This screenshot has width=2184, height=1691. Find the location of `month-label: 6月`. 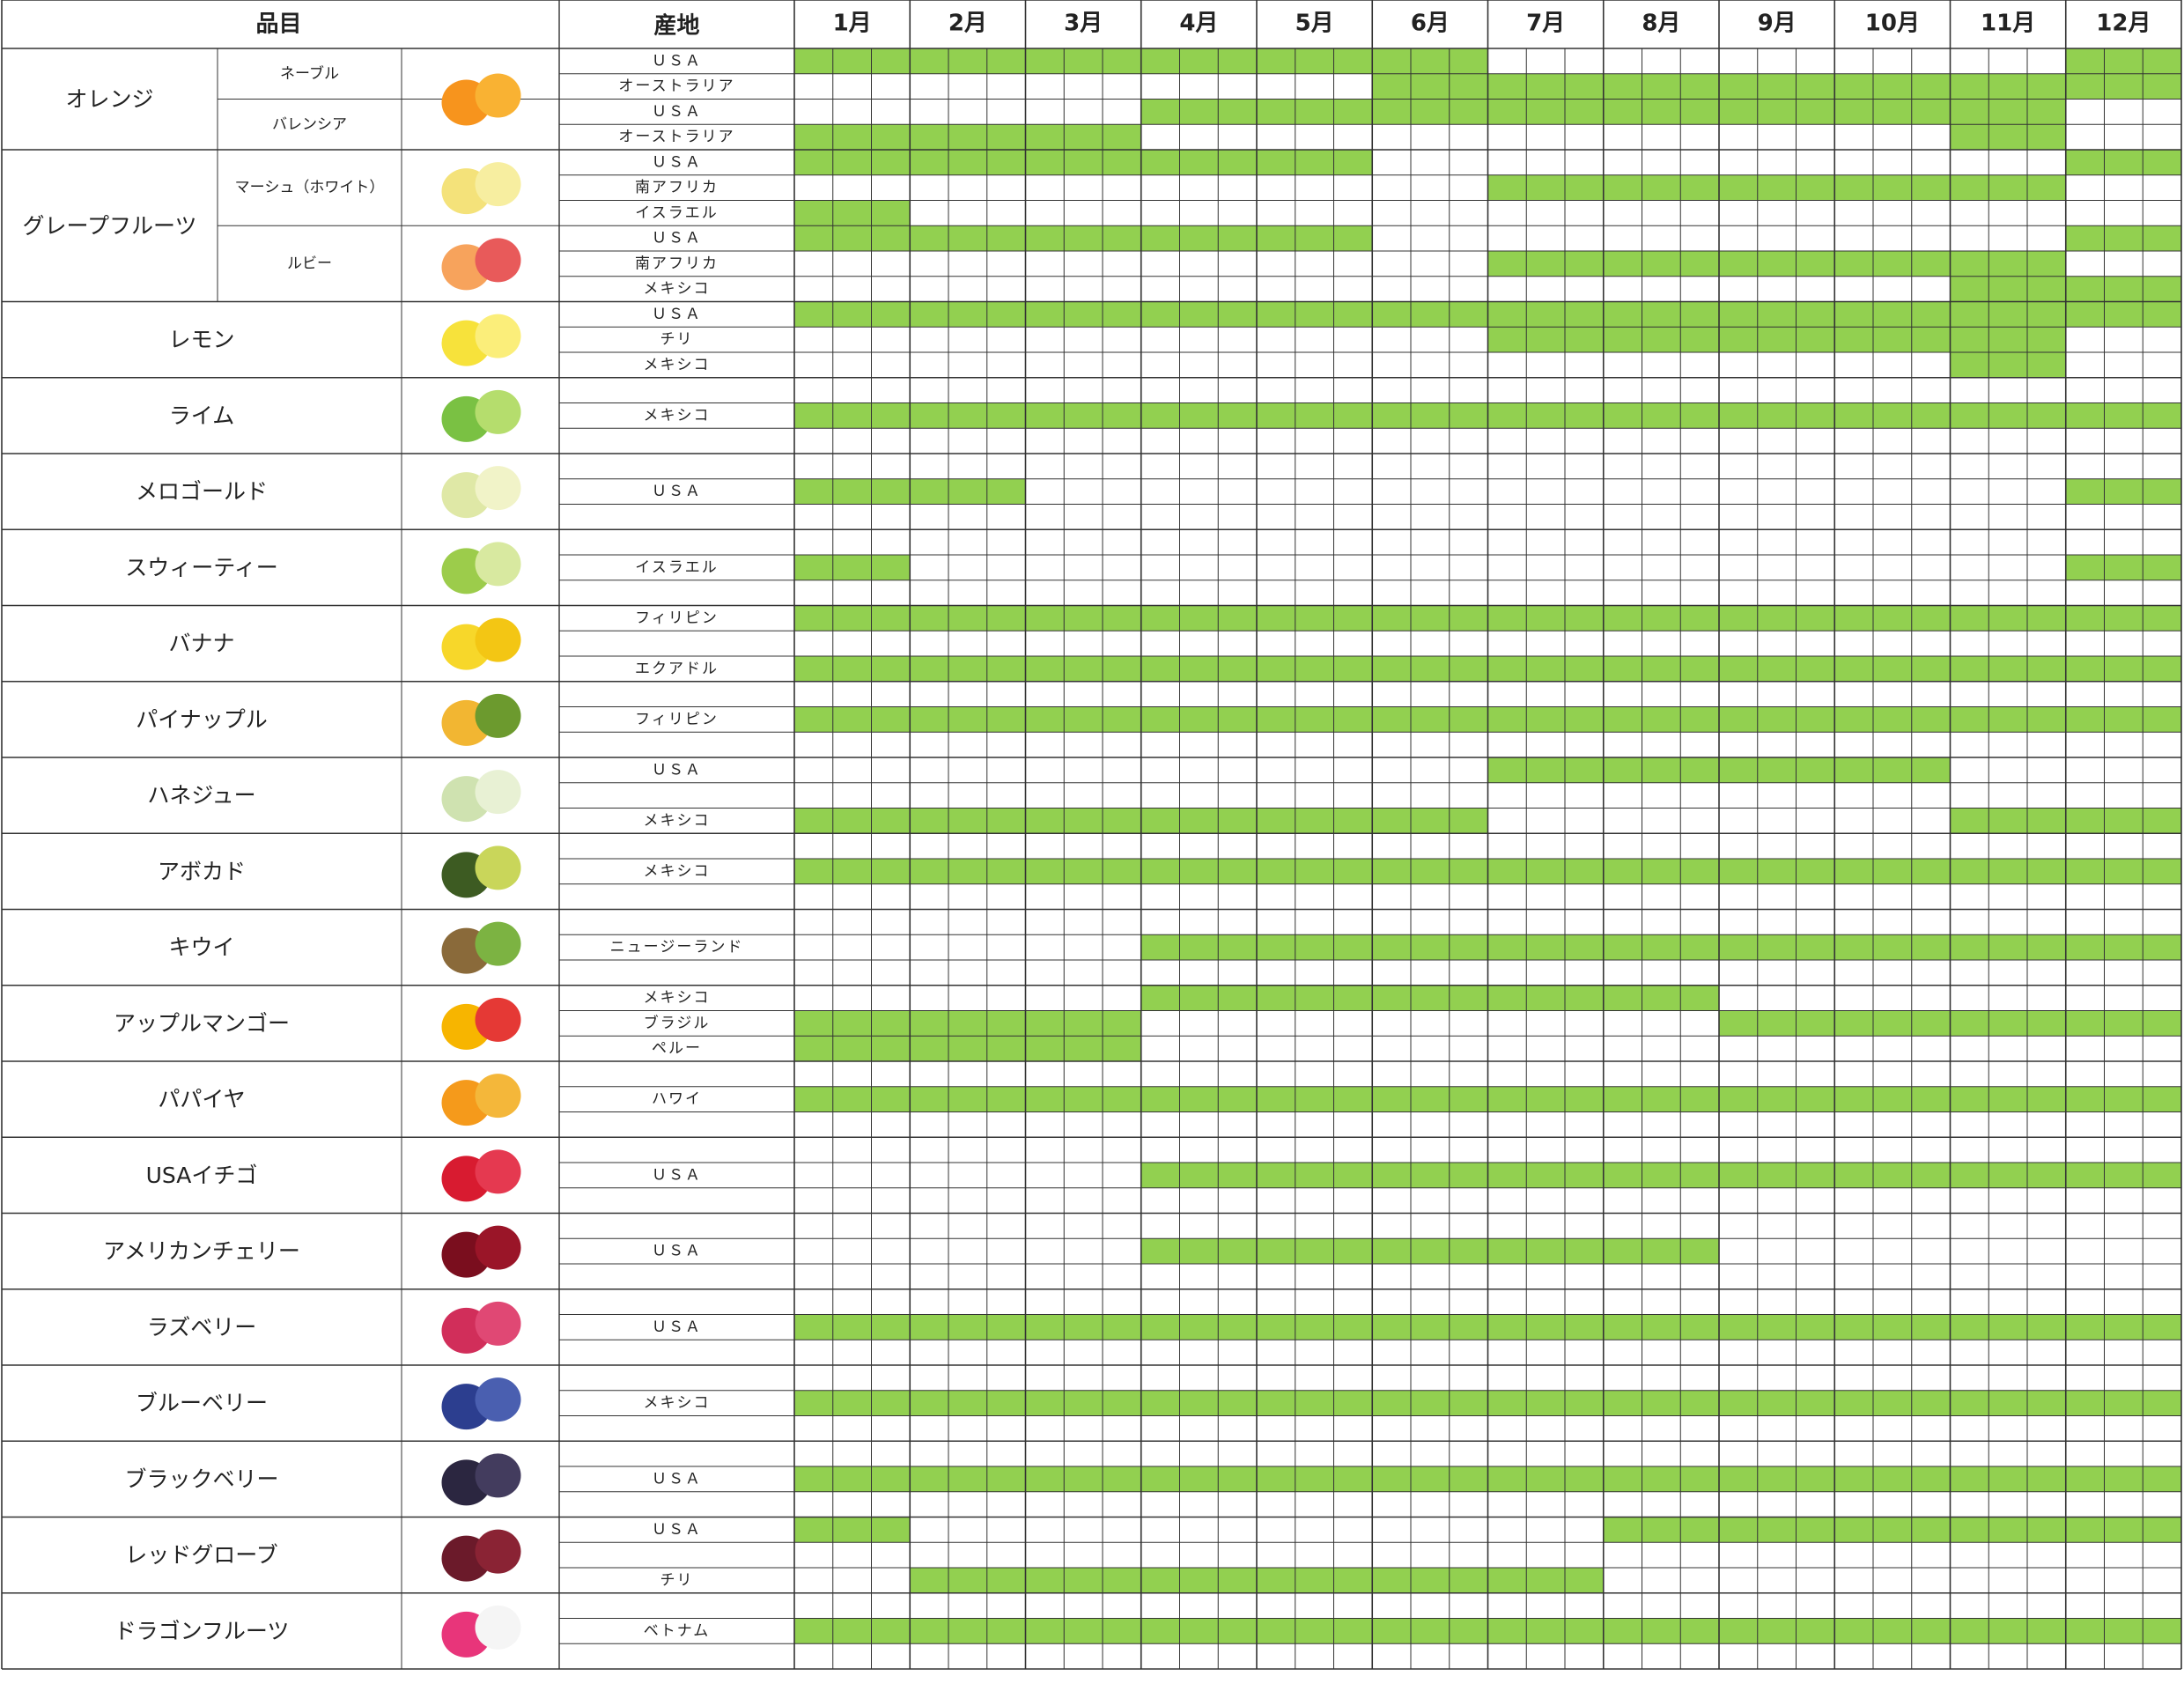

month-label: 6月 is located at coordinates (1430, 24).